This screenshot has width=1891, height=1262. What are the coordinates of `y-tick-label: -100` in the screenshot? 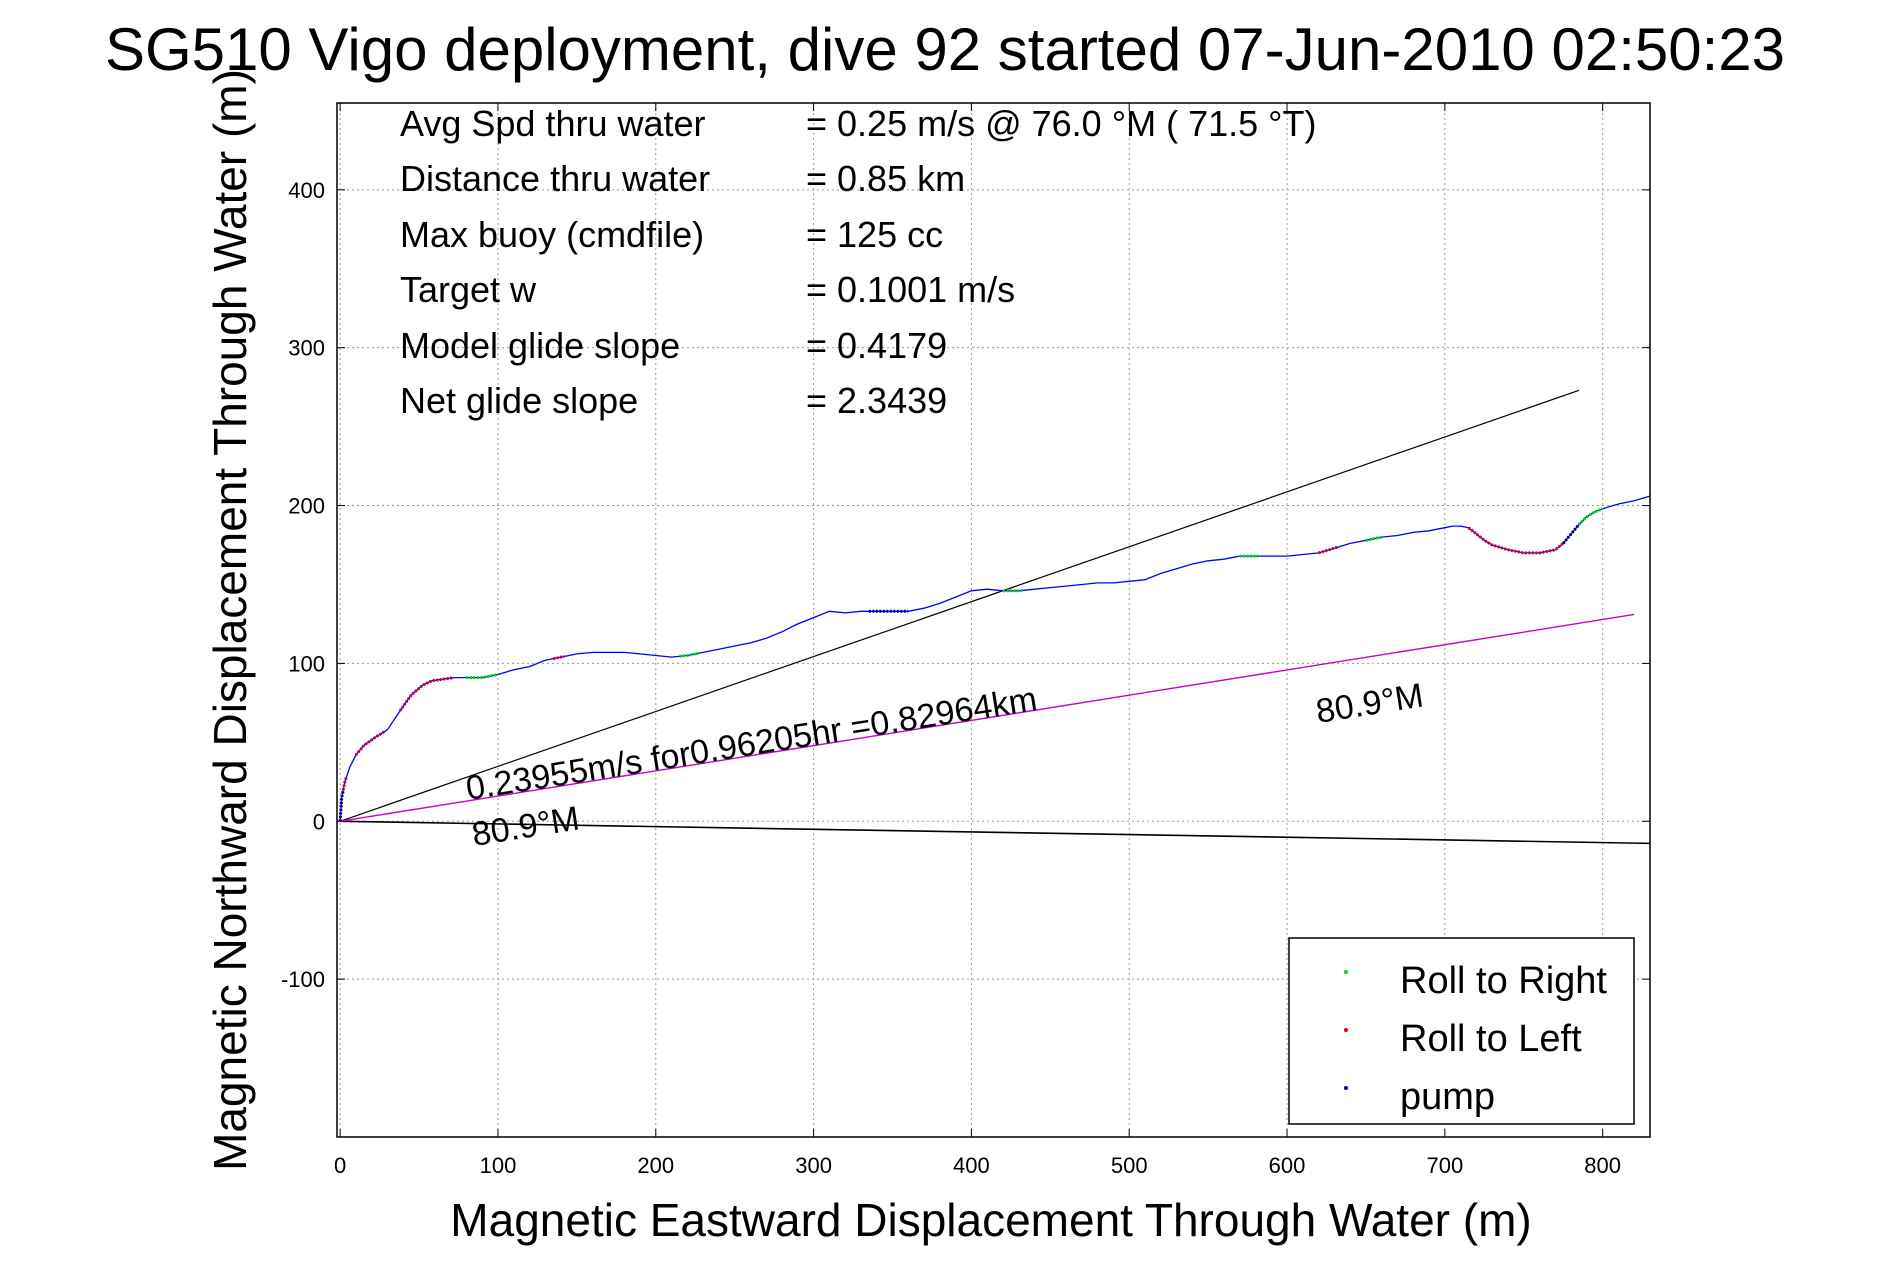 It's located at (303, 979).